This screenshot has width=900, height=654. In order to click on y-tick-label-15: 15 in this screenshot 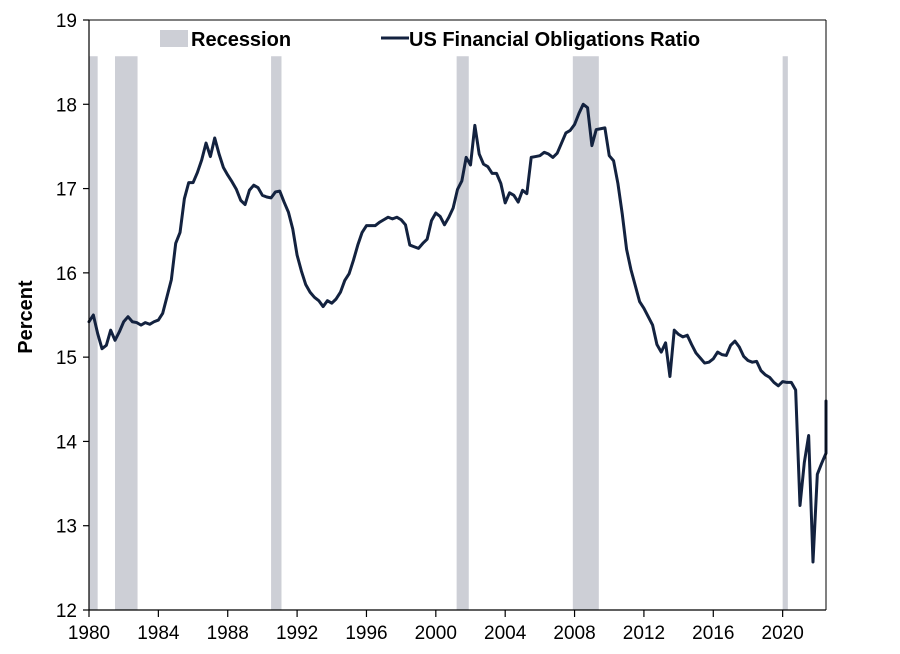, I will do `click(66, 358)`.